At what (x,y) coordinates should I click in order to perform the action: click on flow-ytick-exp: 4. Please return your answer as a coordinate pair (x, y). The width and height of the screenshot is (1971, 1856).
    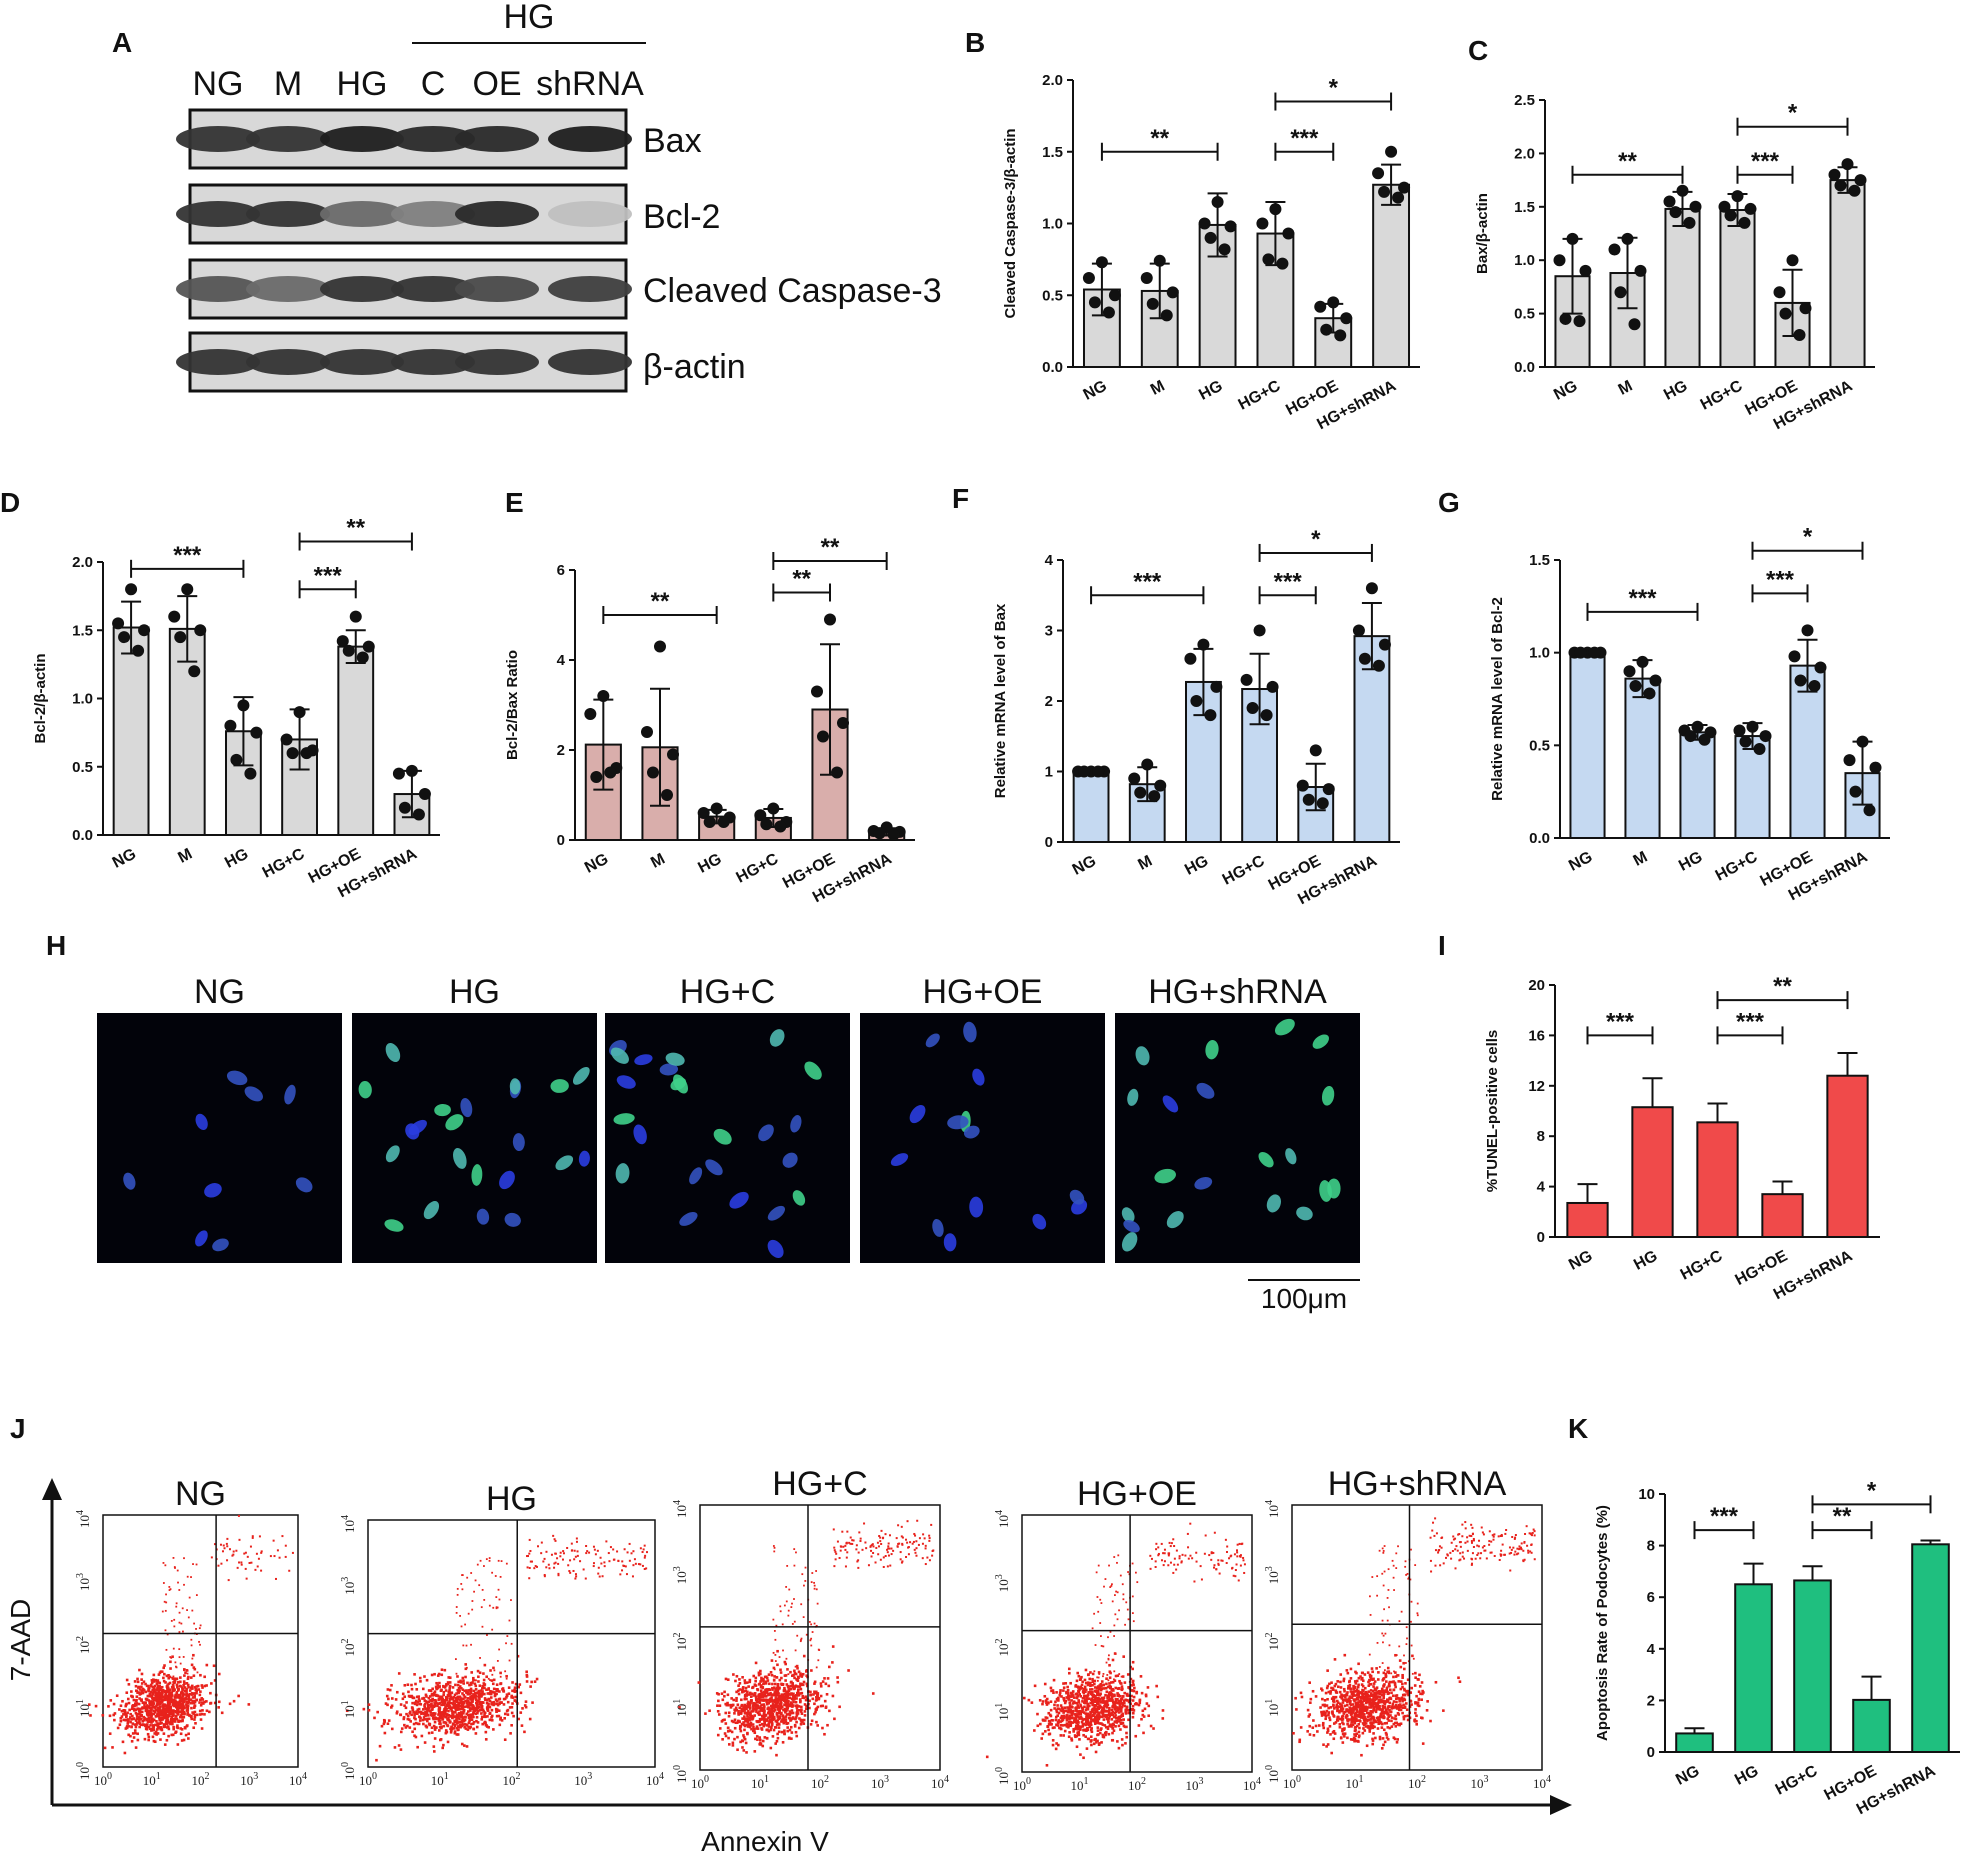
    Looking at the image, I should click on (345, 1517).